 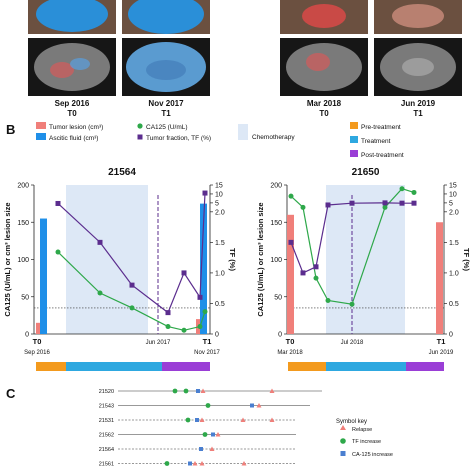 I want to click on image-time-1: T0, so click(x=72, y=113).